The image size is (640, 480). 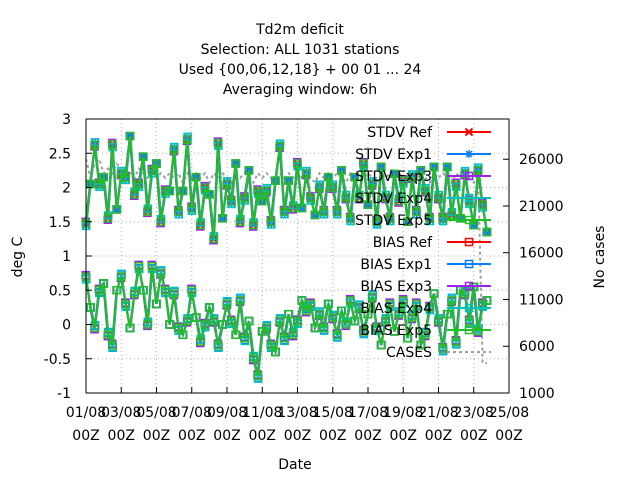 I want to click on title-line-1: Td2m deficit, so click(x=299, y=30).